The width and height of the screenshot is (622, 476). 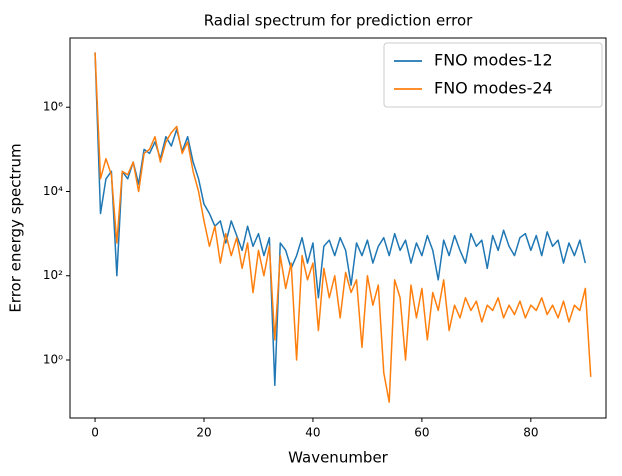 What do you see at coordinates (53, 107) in the screenshot?
I see `y-tick-label: 10⁶` at bounding box center [53, 107].